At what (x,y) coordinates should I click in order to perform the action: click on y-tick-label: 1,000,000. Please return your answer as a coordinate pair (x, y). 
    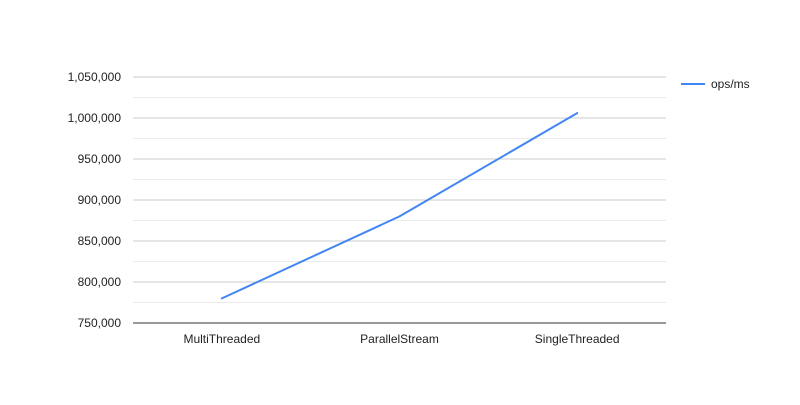
    Looking at the image, I should click on (95, 118).